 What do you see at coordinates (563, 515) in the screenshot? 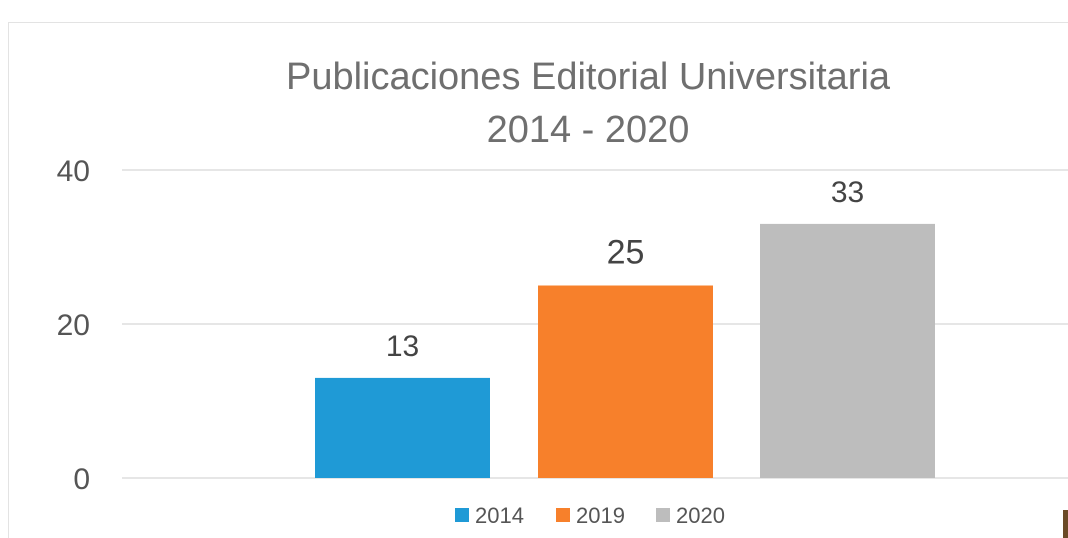
I see `legend-swatch-2019` at bounding box center [563, 515].